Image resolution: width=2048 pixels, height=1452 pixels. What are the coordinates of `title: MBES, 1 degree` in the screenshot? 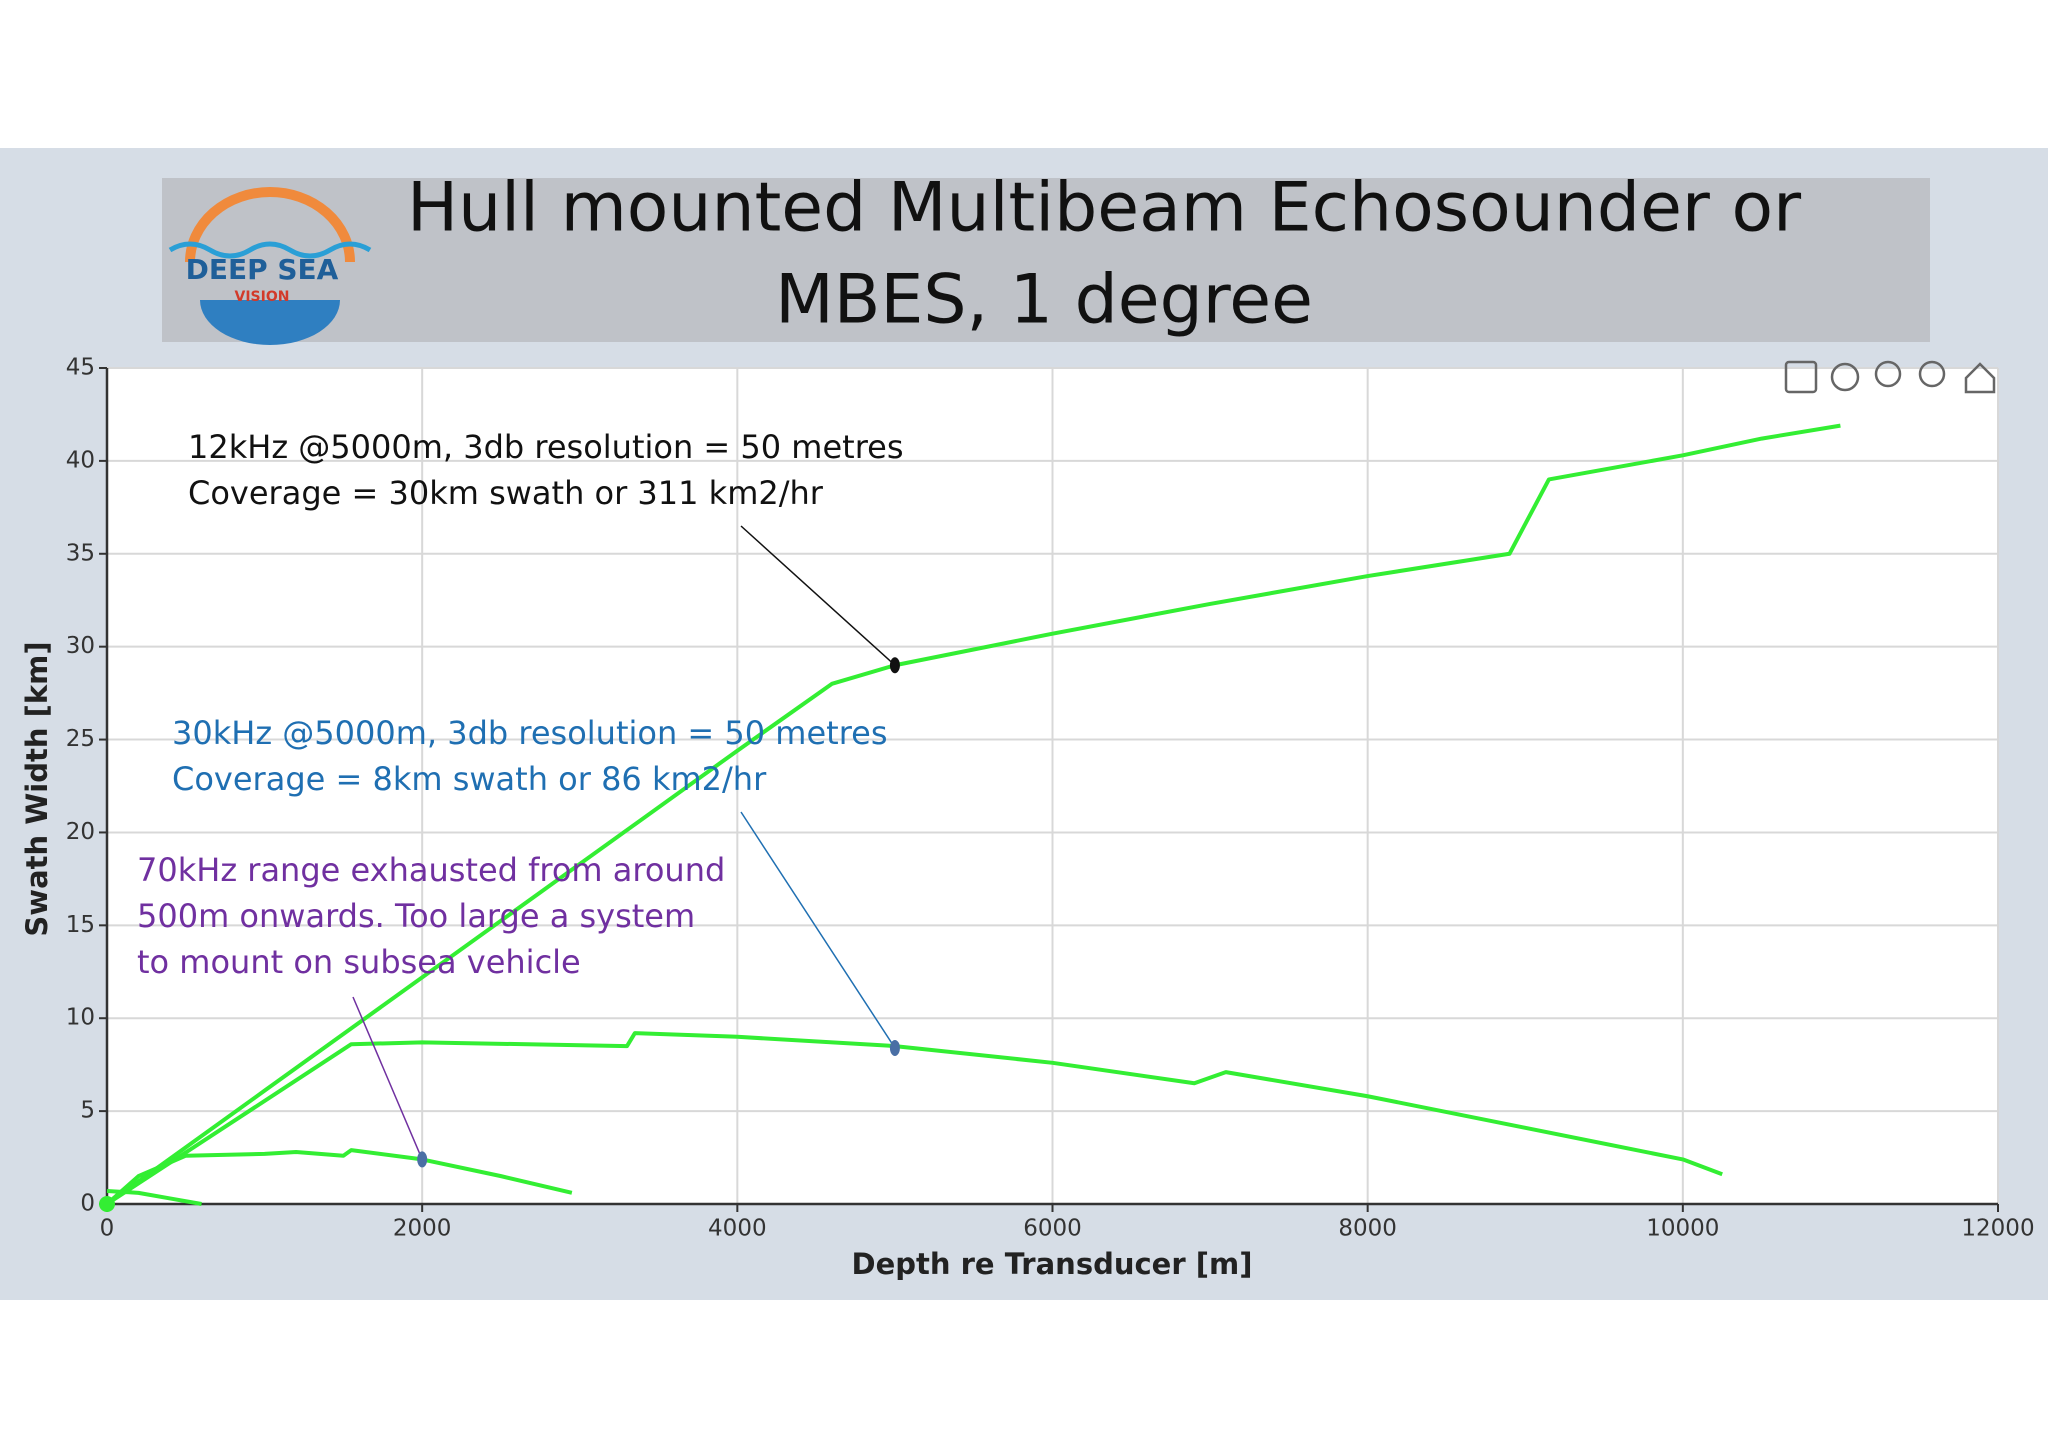 It's located at (1044, 300).